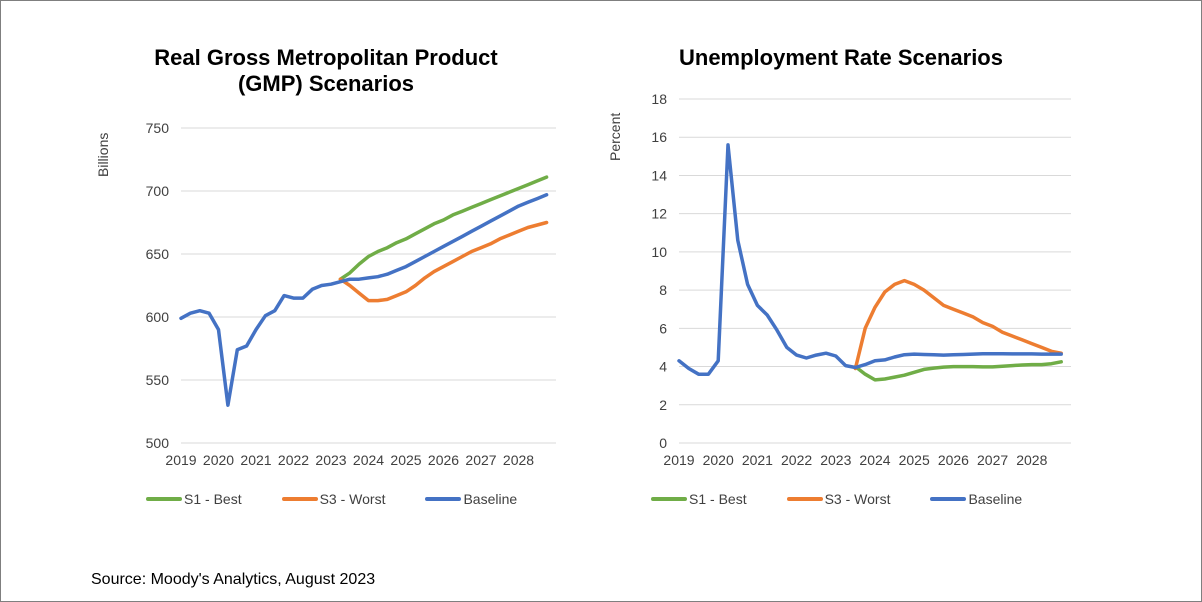 This screenshot has height=602, width=1202. What do you see at coordinates (158, 317) in the screenshot?
I see `gmp-y-tick-label: 600` at bounding box center [158, 317].